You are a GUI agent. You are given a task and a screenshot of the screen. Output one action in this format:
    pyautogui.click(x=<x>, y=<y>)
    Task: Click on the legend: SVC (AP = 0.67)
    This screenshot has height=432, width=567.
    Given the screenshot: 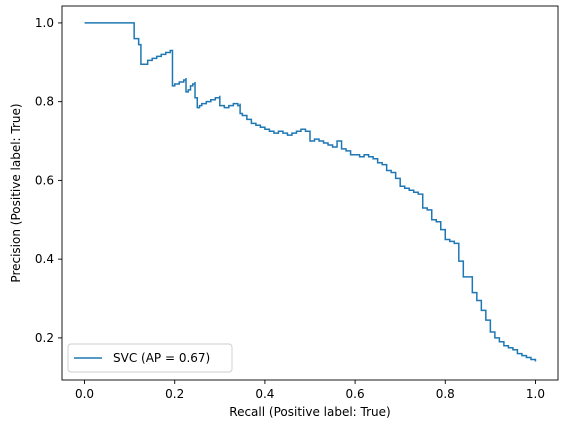 What is the action you would take?
    pyautogui.click(x=150, y=358)
    